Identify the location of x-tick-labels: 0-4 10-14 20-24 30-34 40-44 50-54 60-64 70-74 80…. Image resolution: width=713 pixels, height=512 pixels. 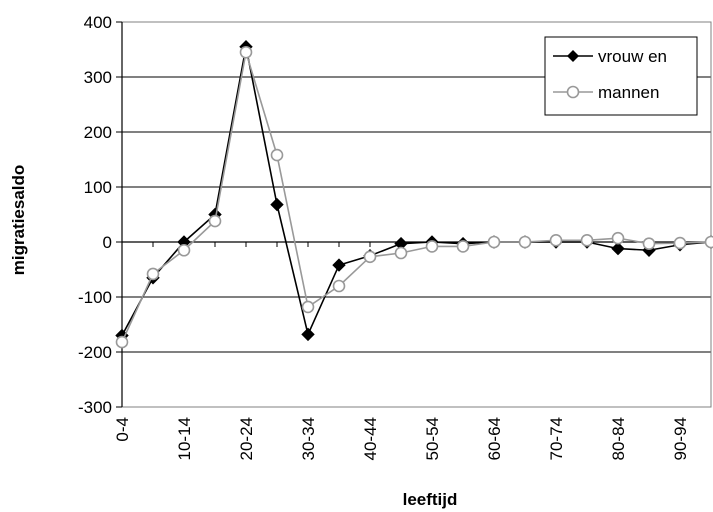
(401, 438).